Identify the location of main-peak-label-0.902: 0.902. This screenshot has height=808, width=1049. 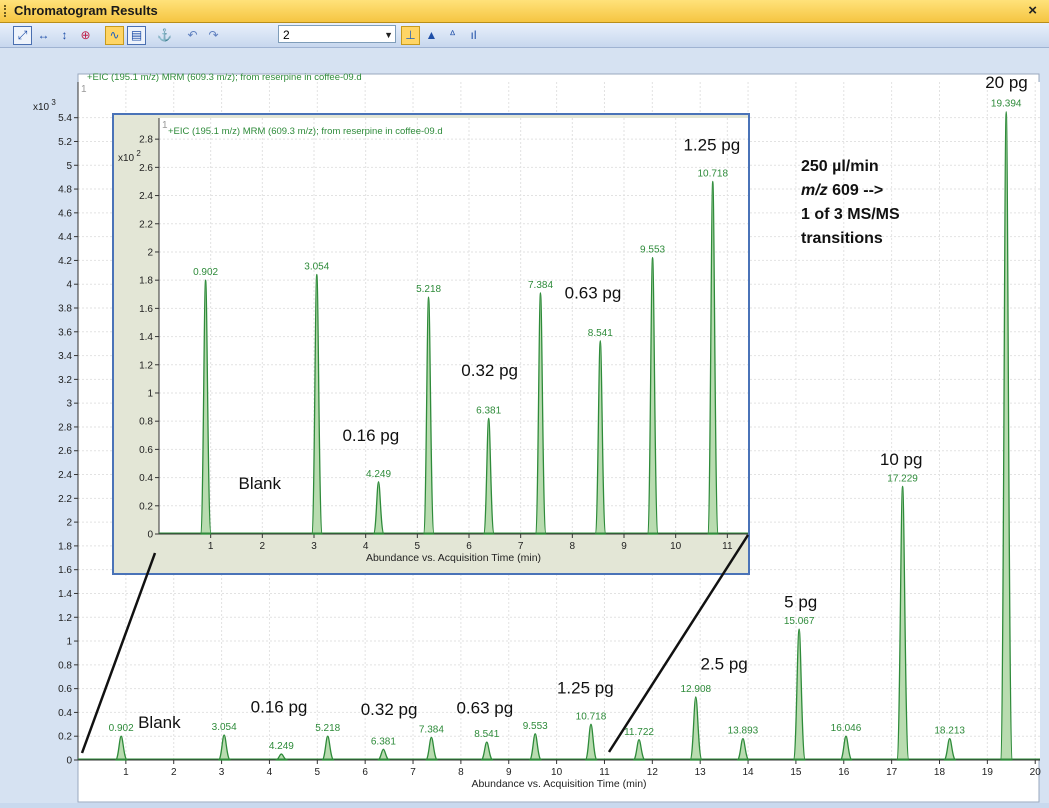
(121, 728).